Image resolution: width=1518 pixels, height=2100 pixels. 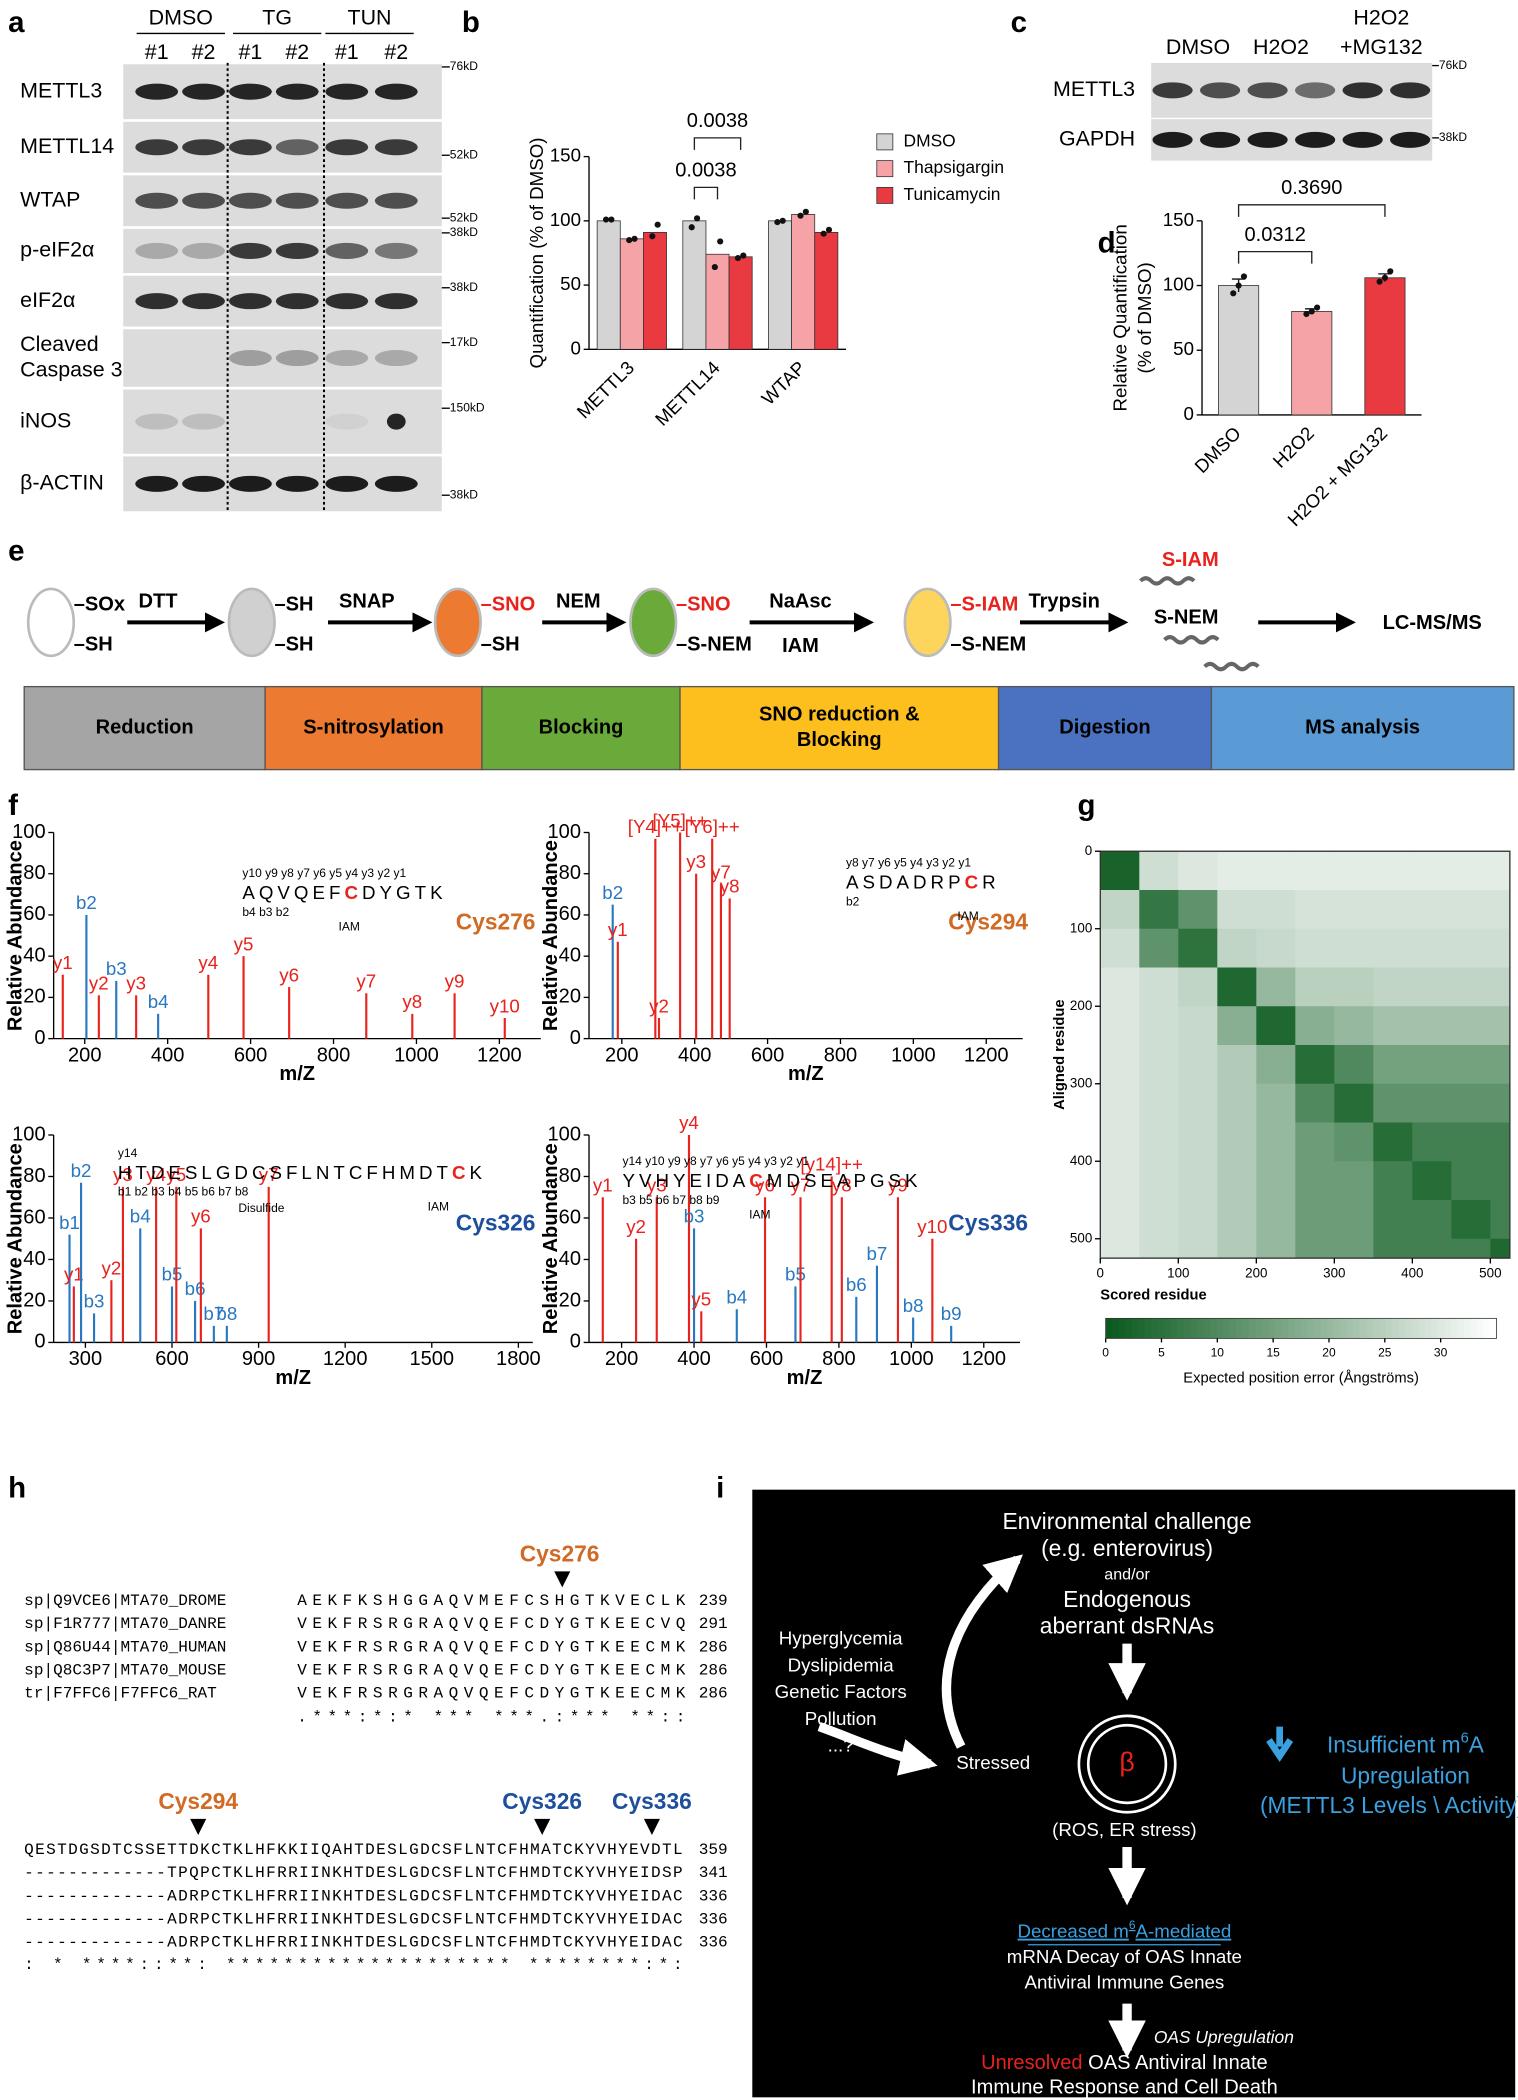 I want to click on lane-label: #1, so click(x=250, y=52).